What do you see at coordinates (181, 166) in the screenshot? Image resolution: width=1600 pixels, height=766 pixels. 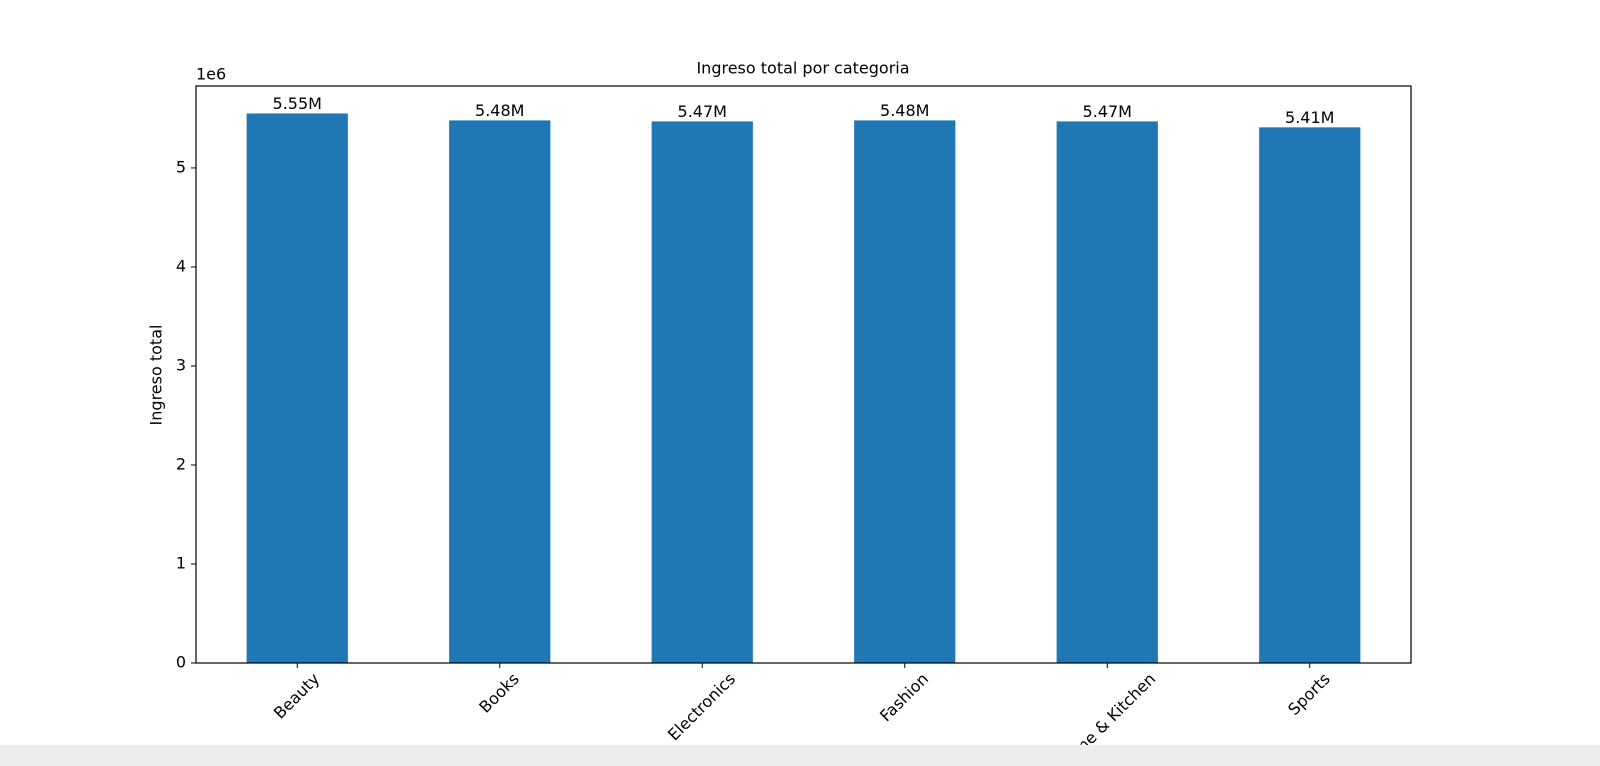 I see `y-tick-label: 5` at bounding box center [181, 166].